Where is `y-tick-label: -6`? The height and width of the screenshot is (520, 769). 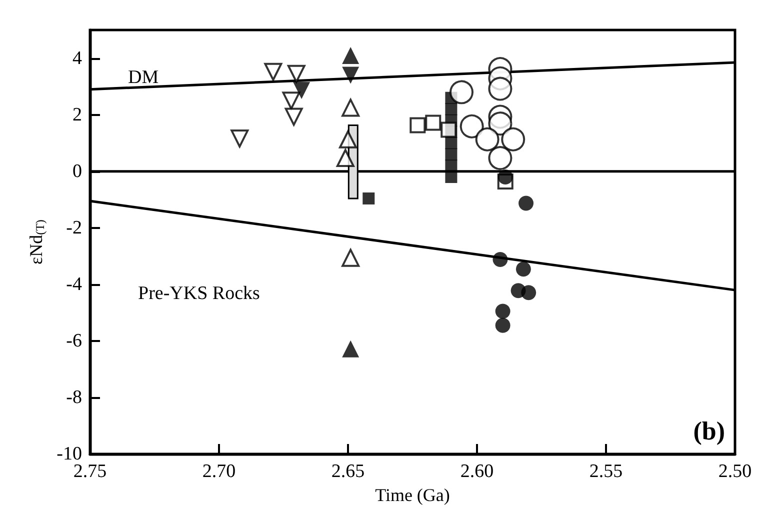 y-tick-label: -6 is located at coordinates (74, 341).